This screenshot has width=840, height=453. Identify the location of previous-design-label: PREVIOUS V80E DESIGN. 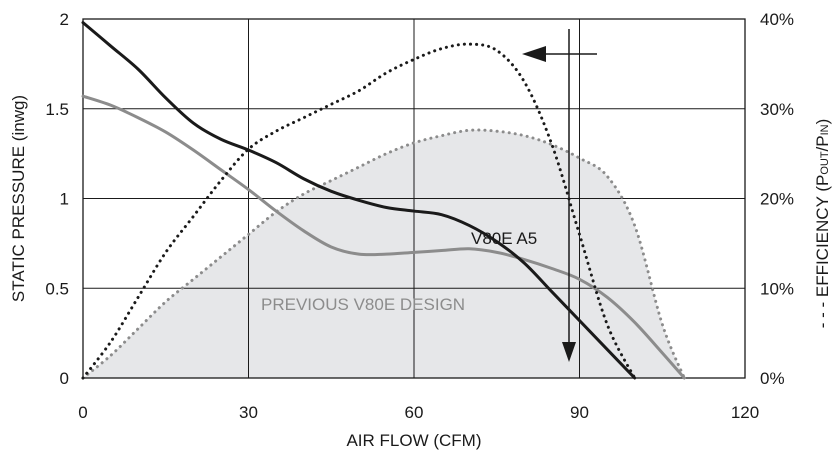
(363, 304).